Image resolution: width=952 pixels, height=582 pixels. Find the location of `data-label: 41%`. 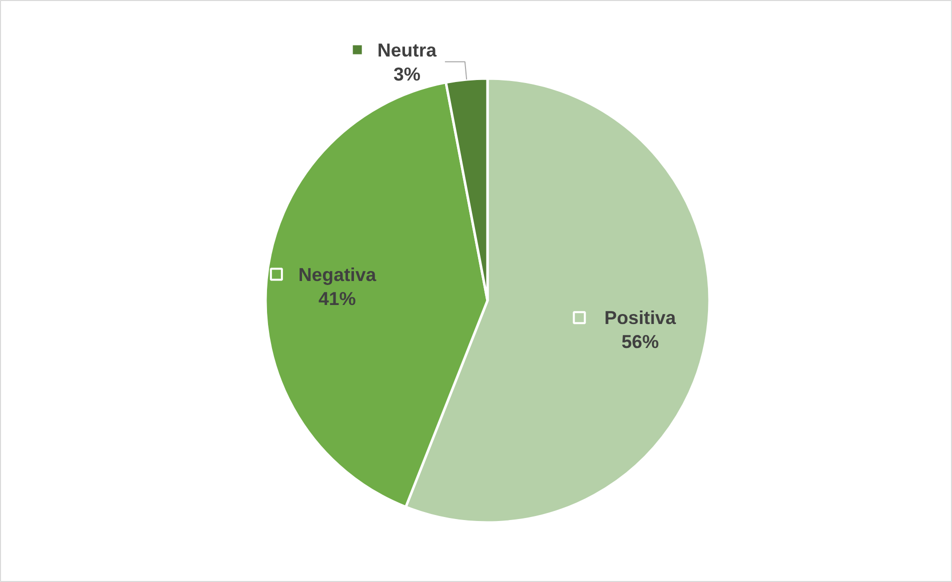

data-label: 41% is located at coordinates (337, 298).